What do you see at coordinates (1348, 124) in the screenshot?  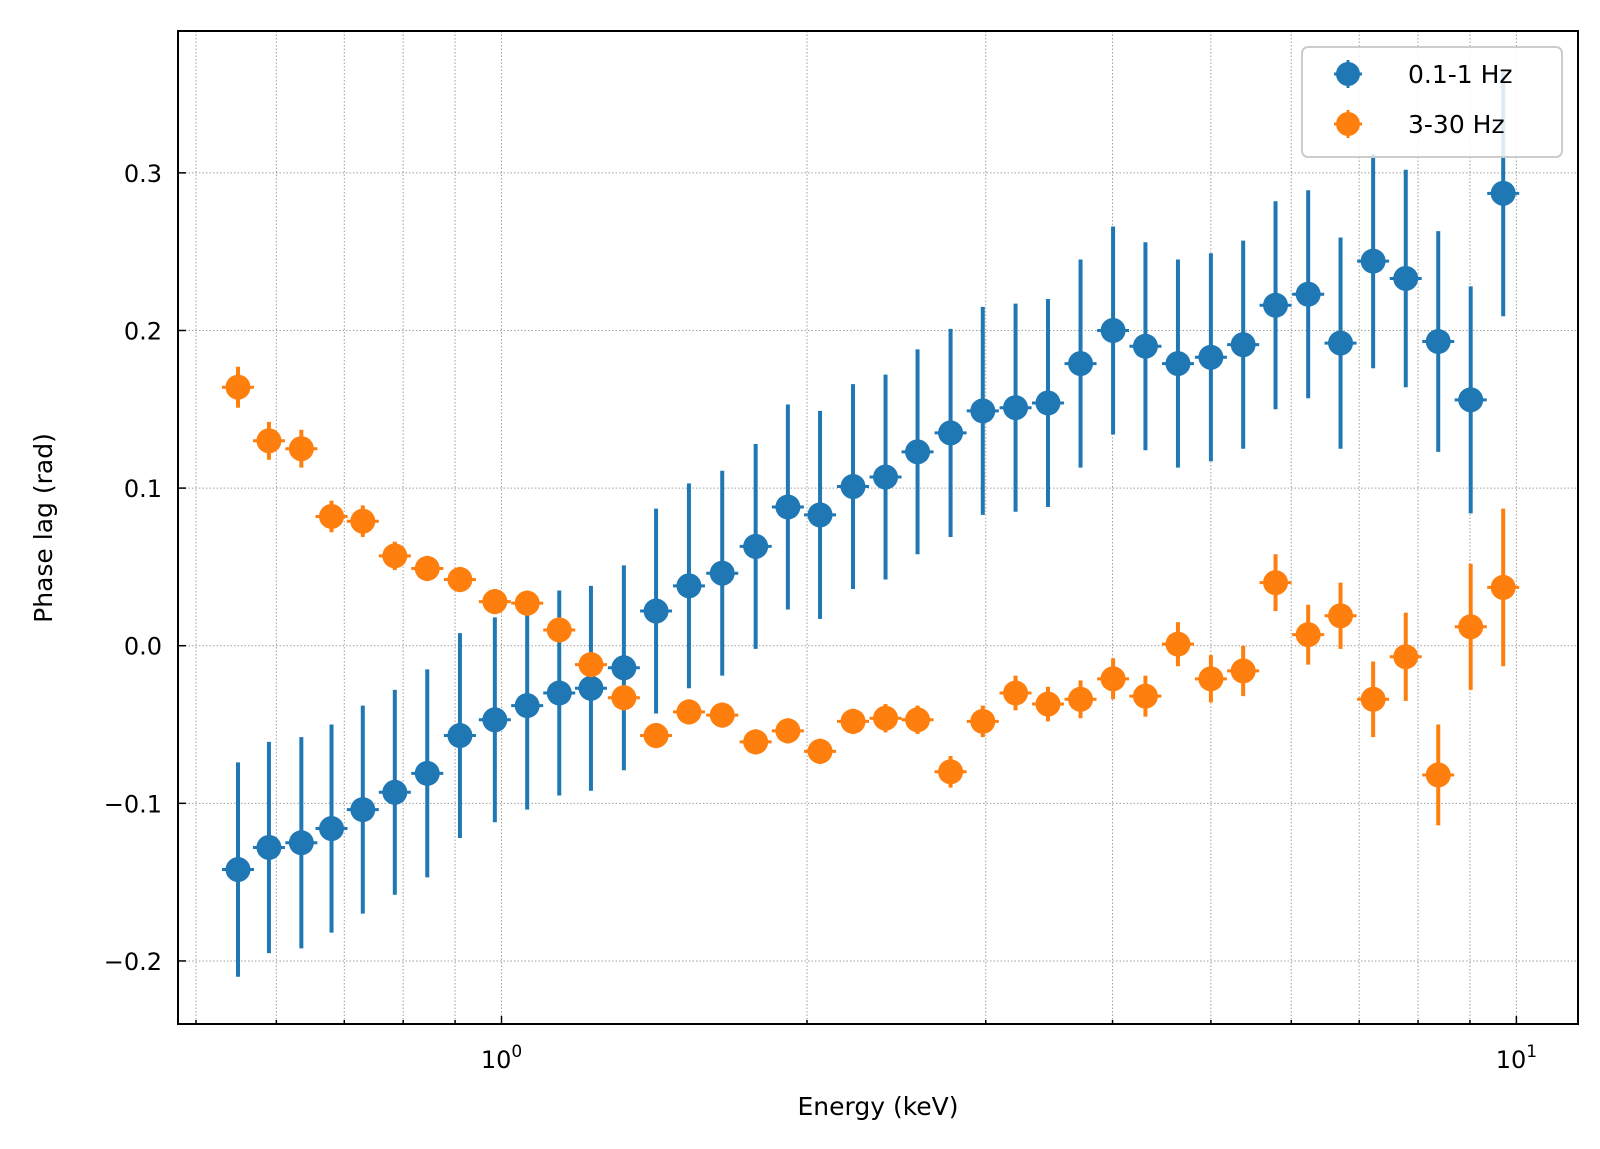 I see `legend-marker-3-30-hz` at bounding box center [1348, 124].